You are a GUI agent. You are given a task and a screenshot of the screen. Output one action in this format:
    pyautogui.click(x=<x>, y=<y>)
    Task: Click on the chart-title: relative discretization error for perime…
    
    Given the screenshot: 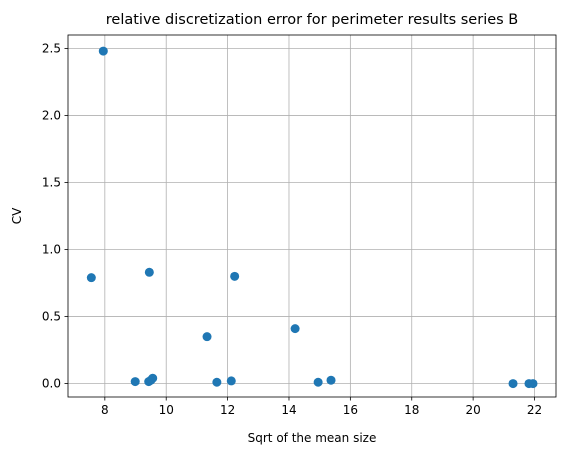 What is the action you would take?
    pyautogui.click(x=312, y=20)
    